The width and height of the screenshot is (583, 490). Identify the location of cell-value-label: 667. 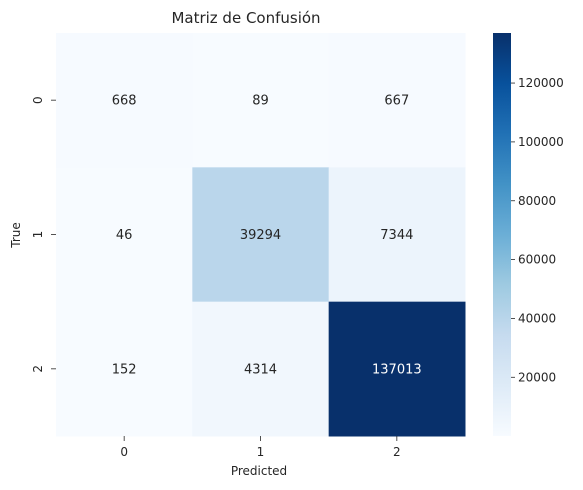
(396, 101).